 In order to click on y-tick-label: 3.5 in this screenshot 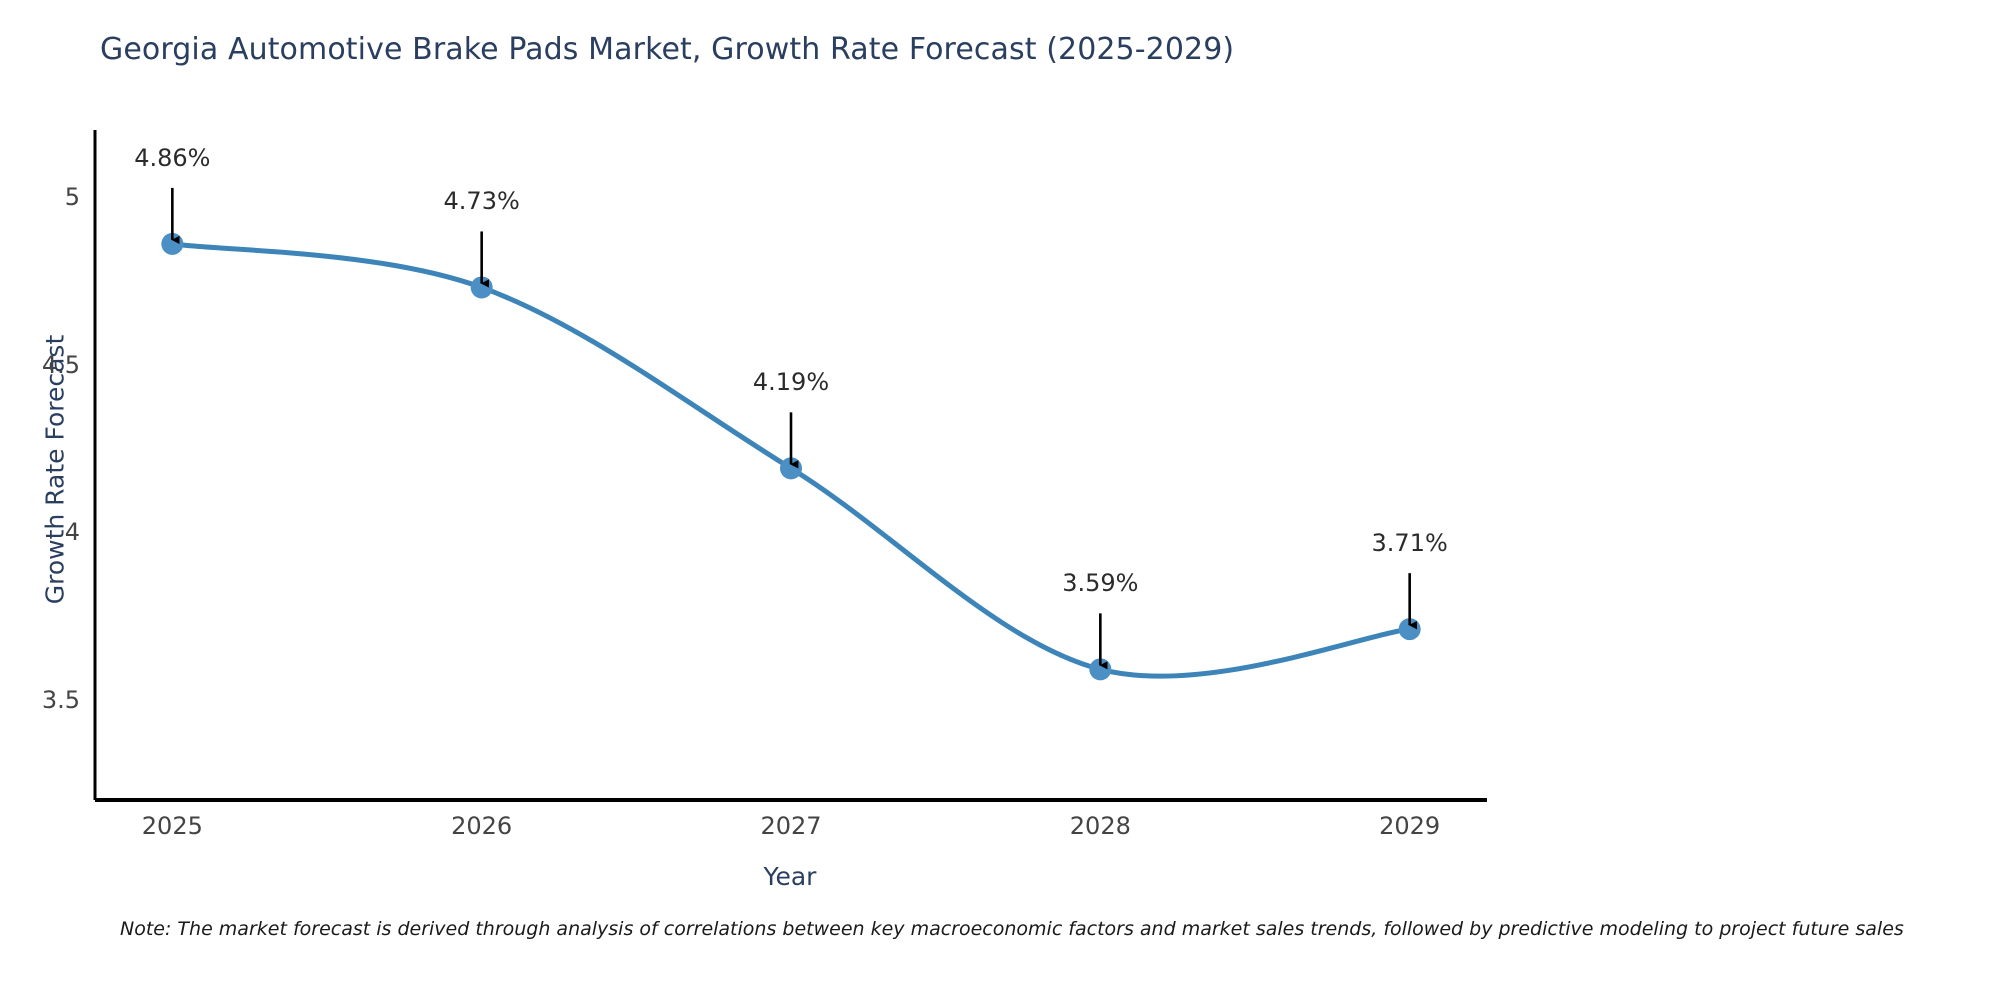, I will do `click(60, 699)`.